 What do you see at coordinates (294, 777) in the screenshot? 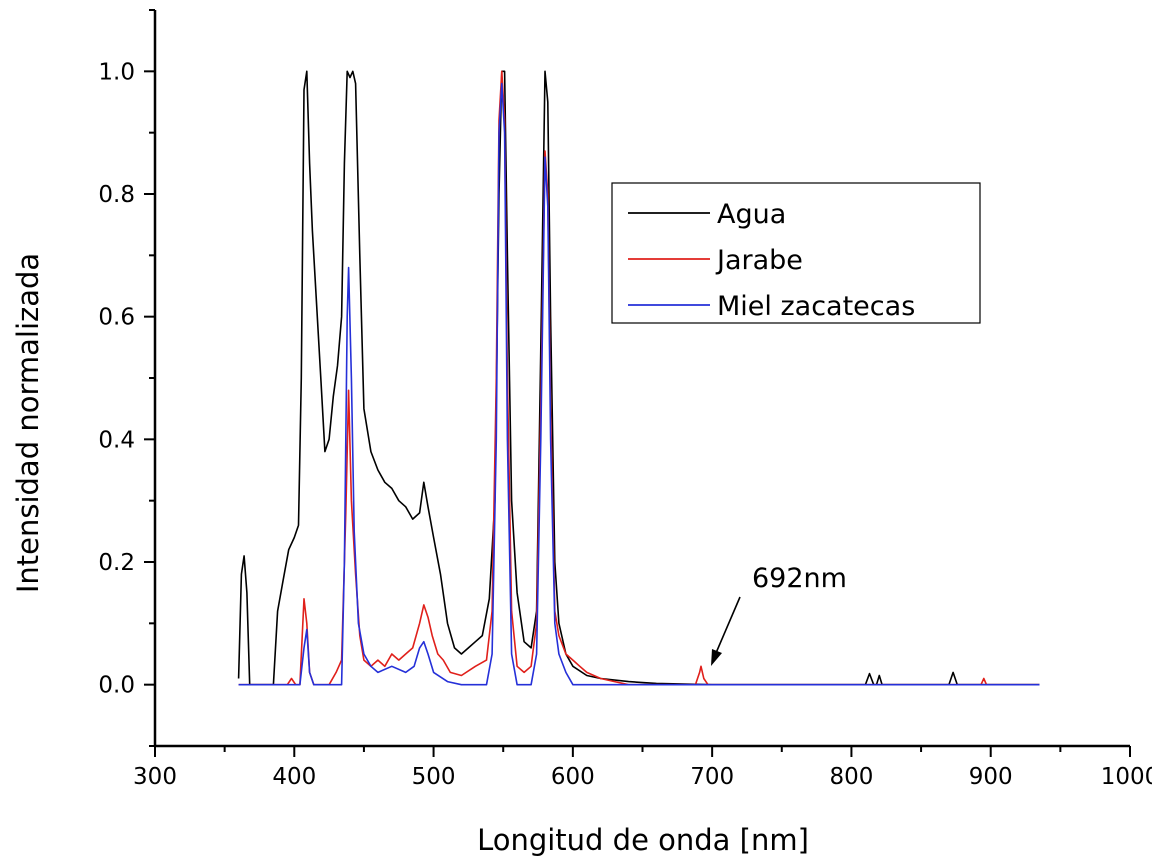
I see `x-tick-label: 400` at bounding box center [294, 777].